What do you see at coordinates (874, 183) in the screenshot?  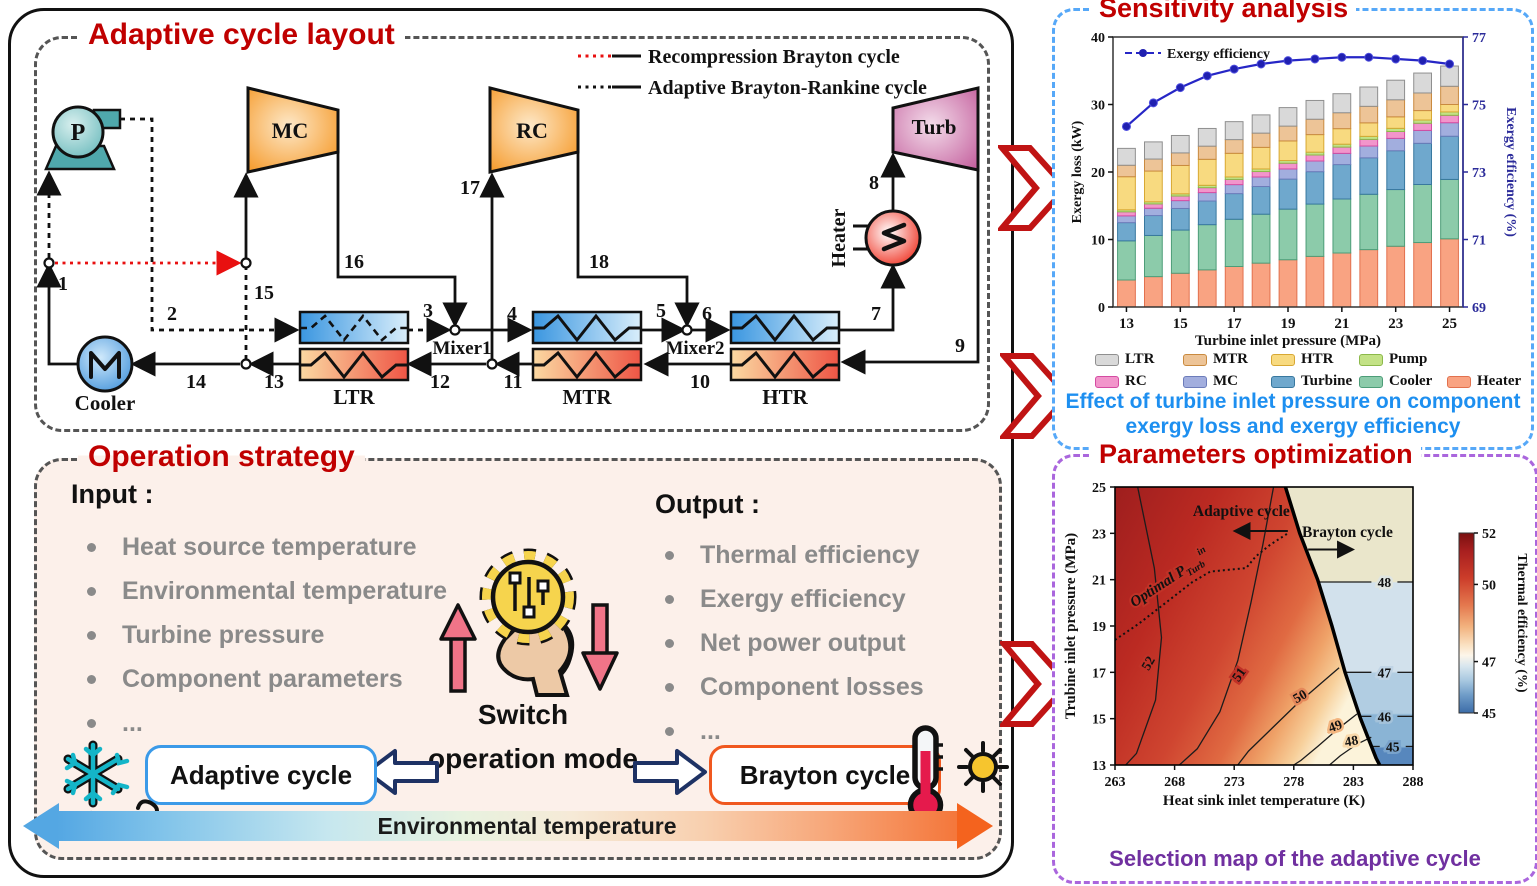 I see `svg-text: 8` at bounding box center [874, 183].